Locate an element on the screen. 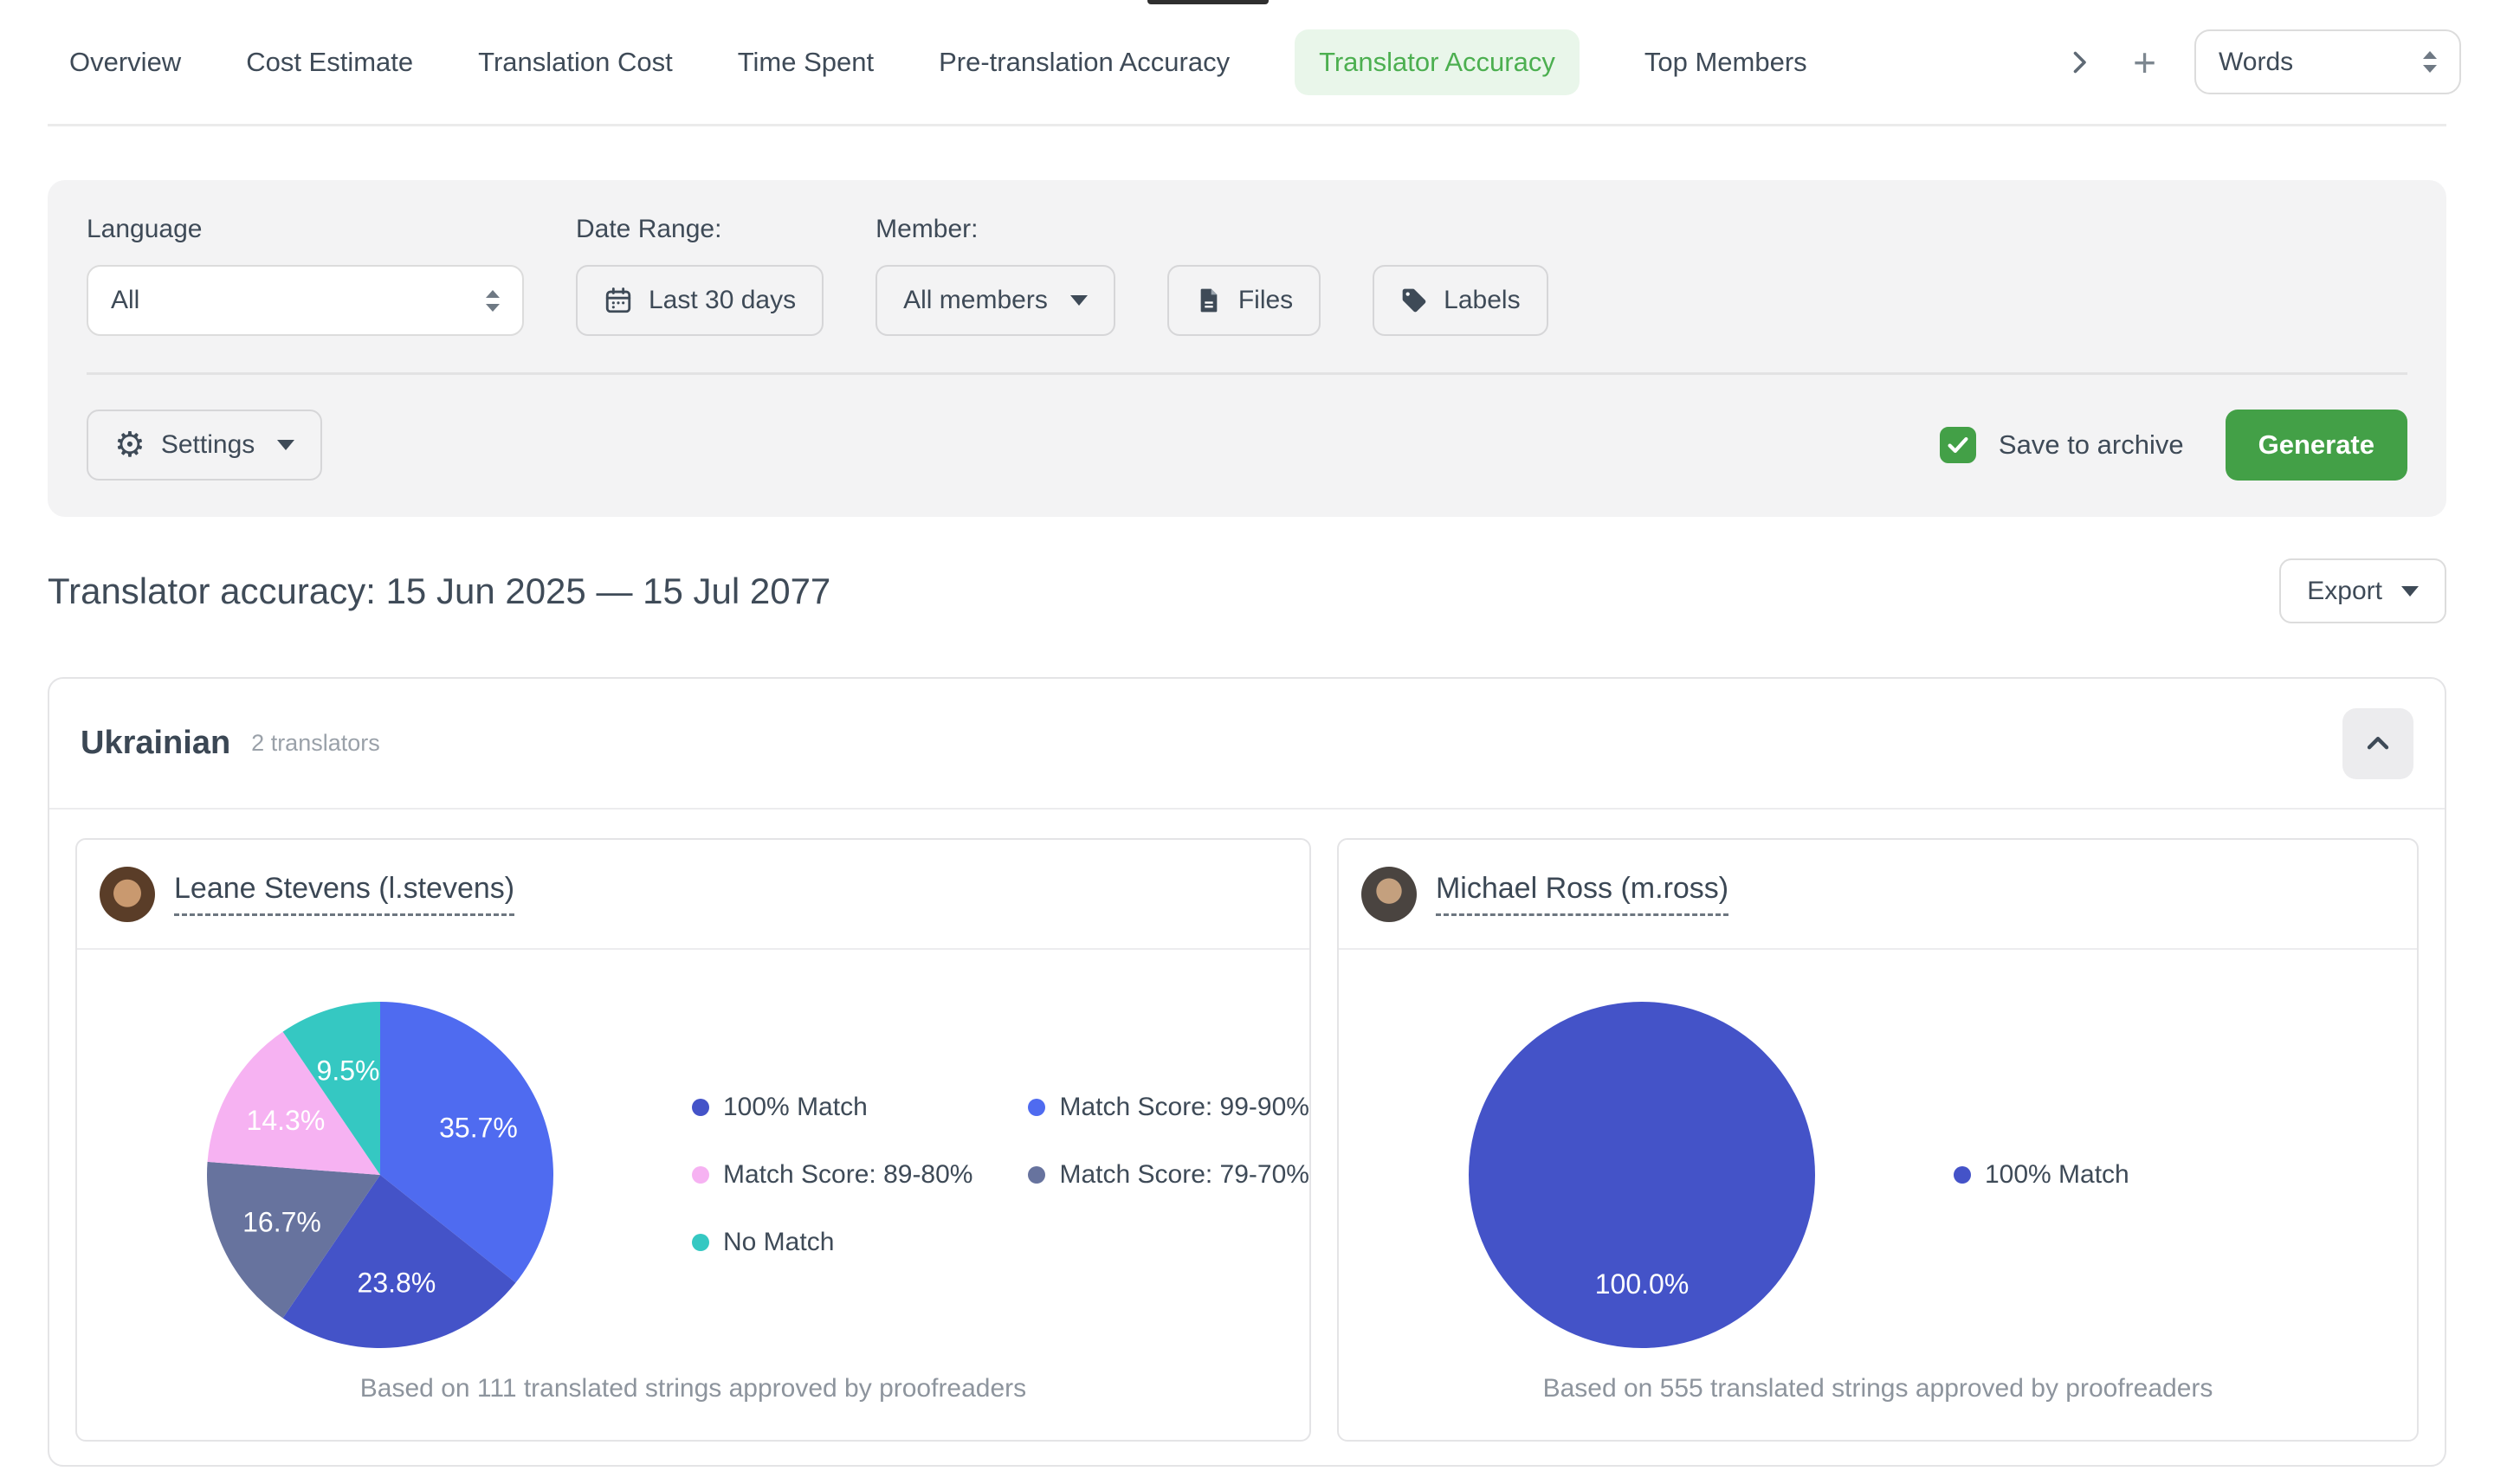 The height and width of the screenshot is (1484, 2494). save-to-archive-checkbox: Save to archive is located at coordinates (2061, 445).